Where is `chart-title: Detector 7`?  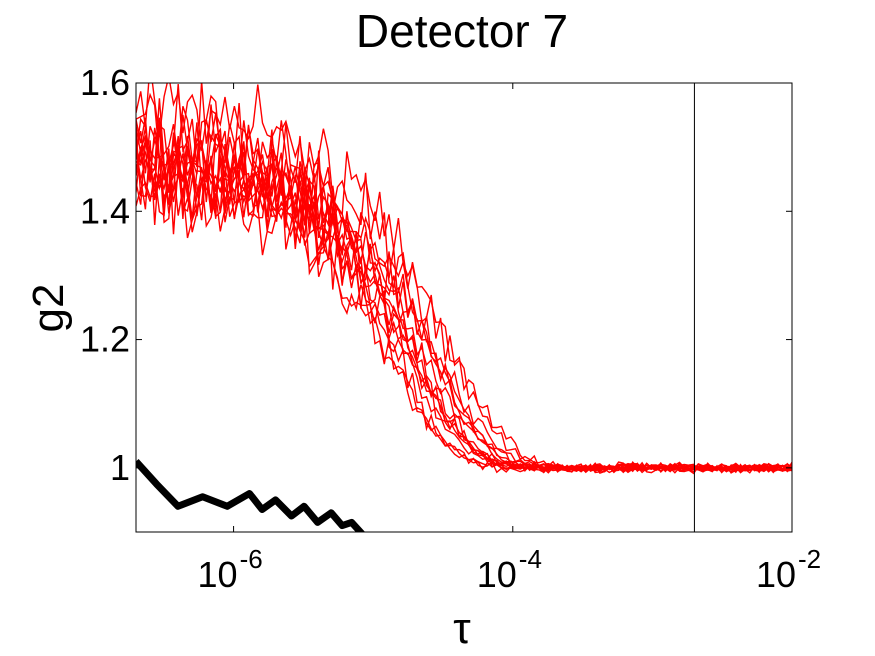 chart-title: Detector 7 is located at coordinates (462, 31).